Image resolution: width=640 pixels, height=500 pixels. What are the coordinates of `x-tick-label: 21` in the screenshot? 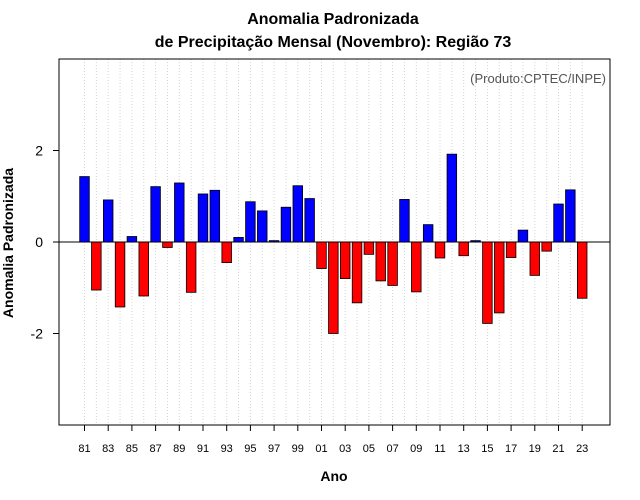 It's located at (558, 449).